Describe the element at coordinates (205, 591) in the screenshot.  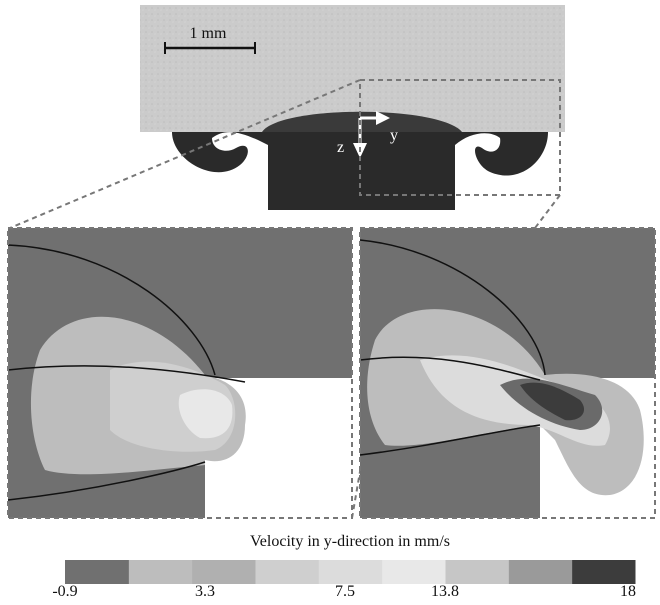
I see `colorbar-tick-label: 3.3` at that location.